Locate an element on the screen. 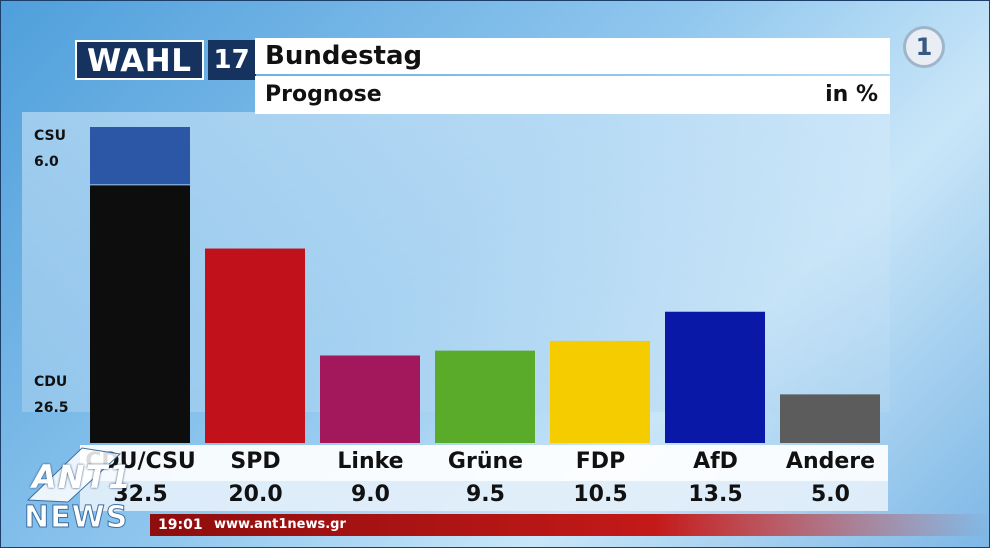  chart-subtitle: Prognose in % is located at coordinates (572, 95).